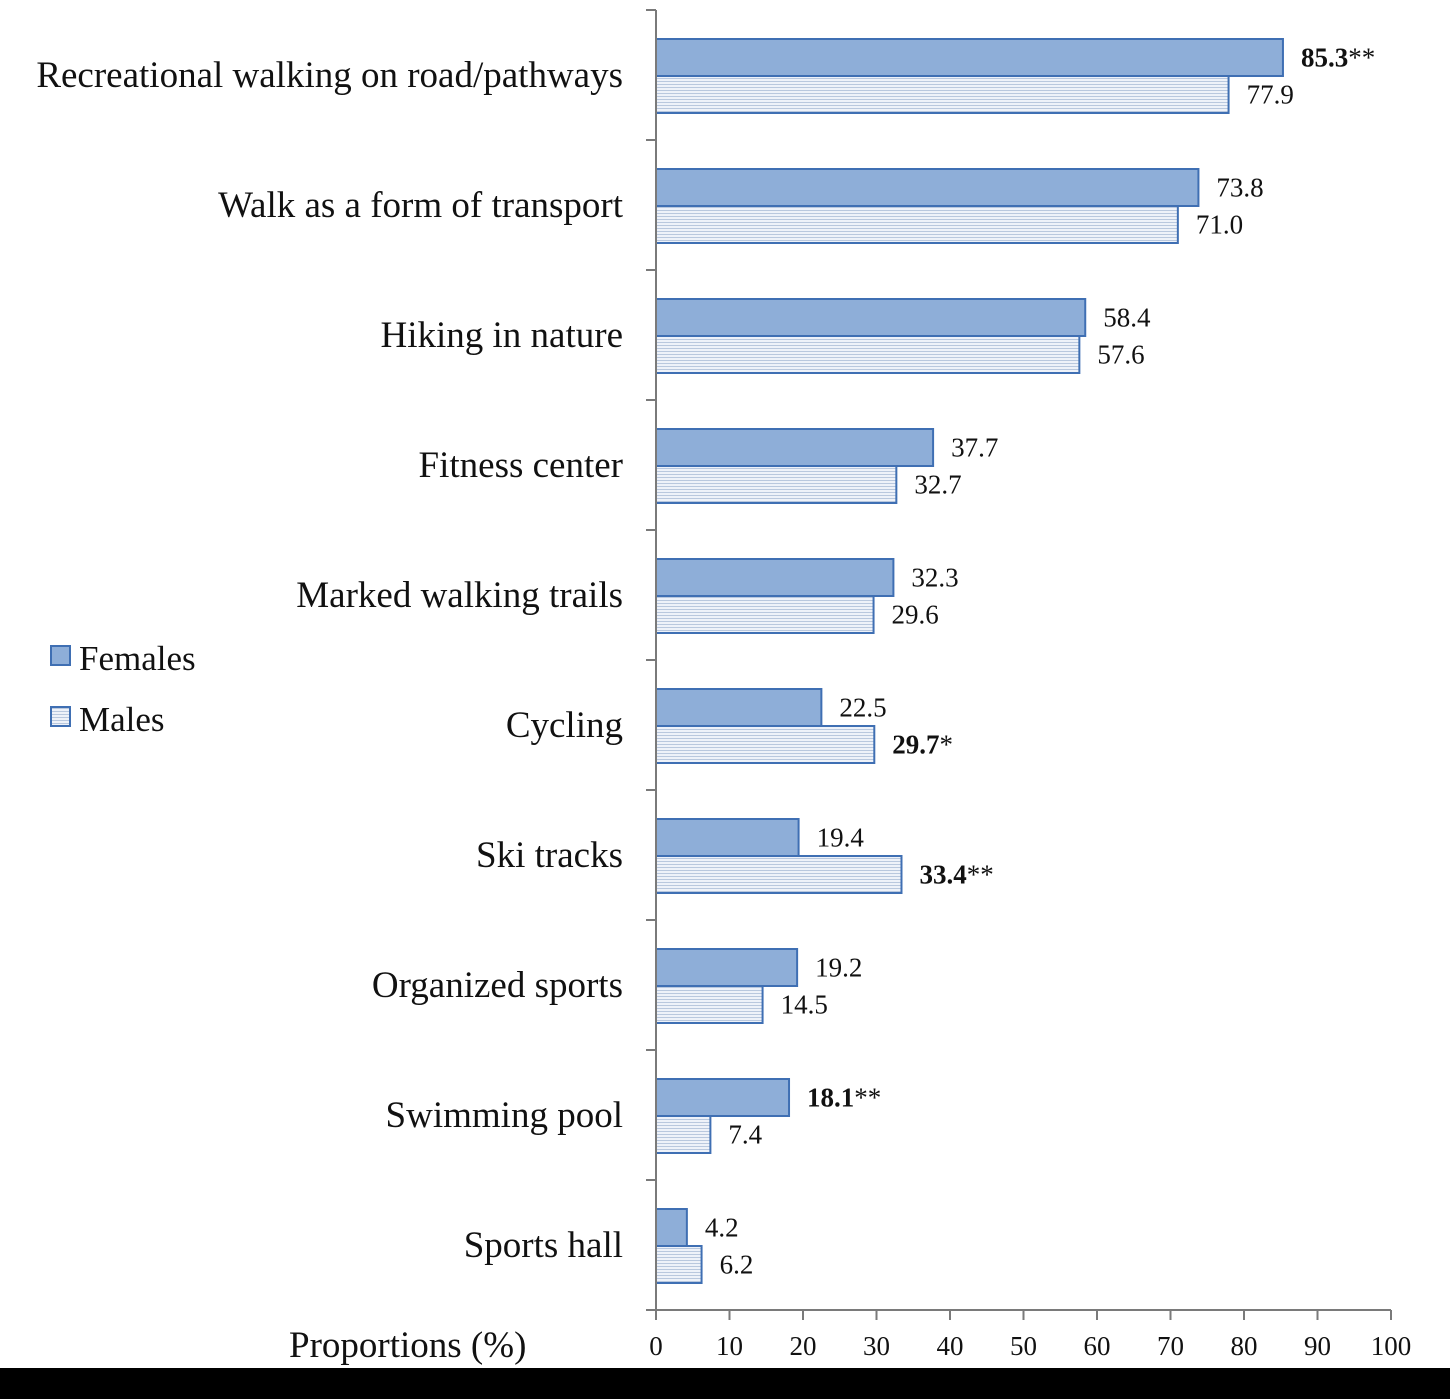  I want to click on data-label-males: 32.7, so click(937, 485).